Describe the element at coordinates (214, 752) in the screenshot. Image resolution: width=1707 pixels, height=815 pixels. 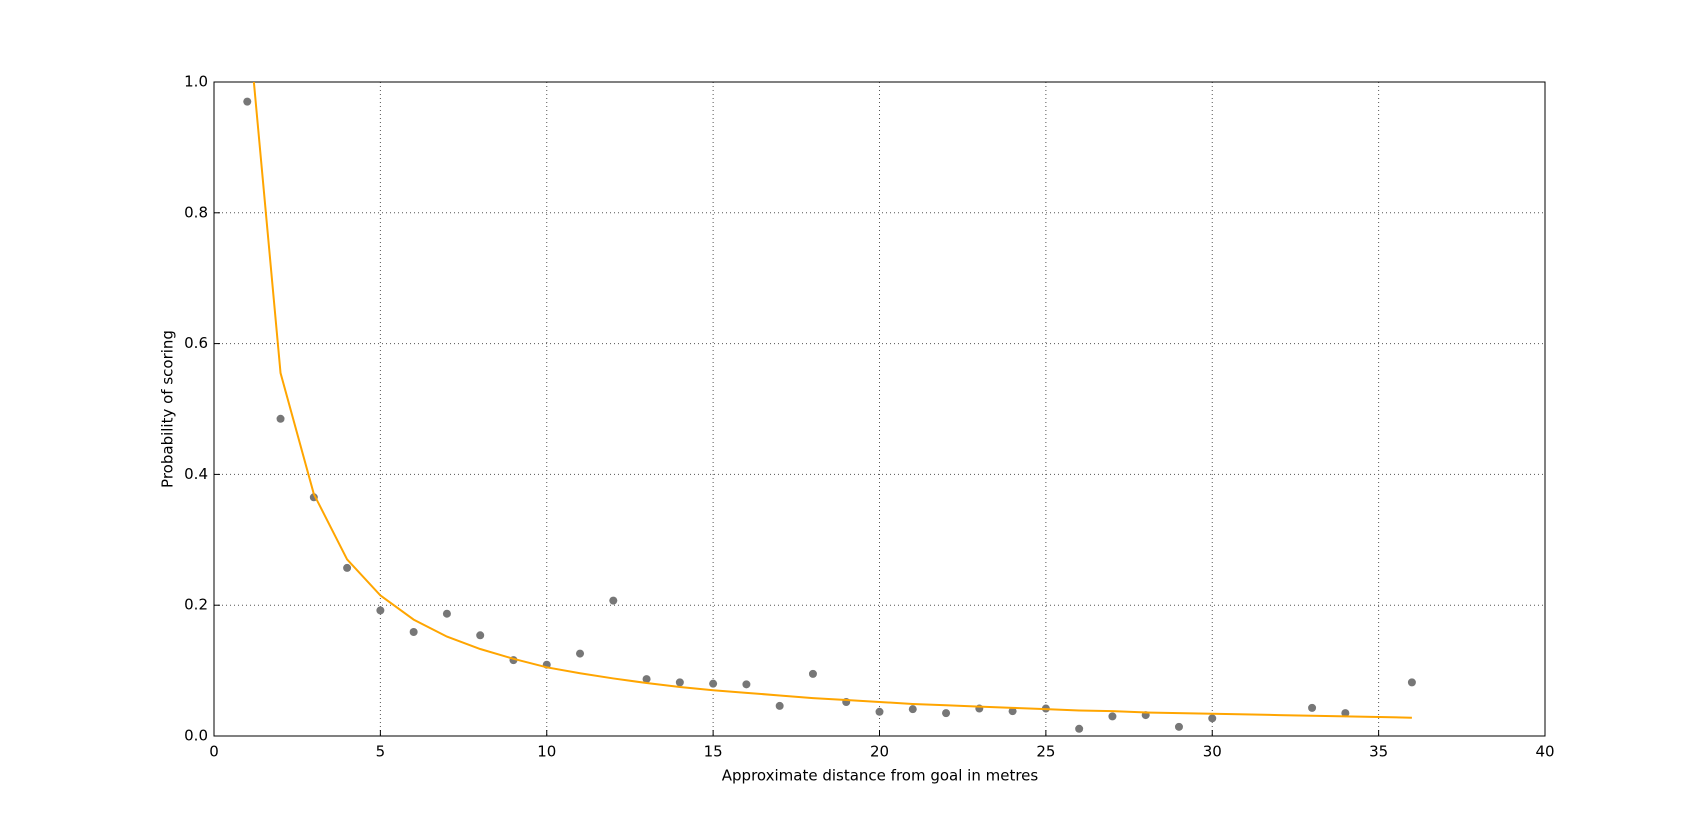
I see `x-tick-label: 0` at that location.